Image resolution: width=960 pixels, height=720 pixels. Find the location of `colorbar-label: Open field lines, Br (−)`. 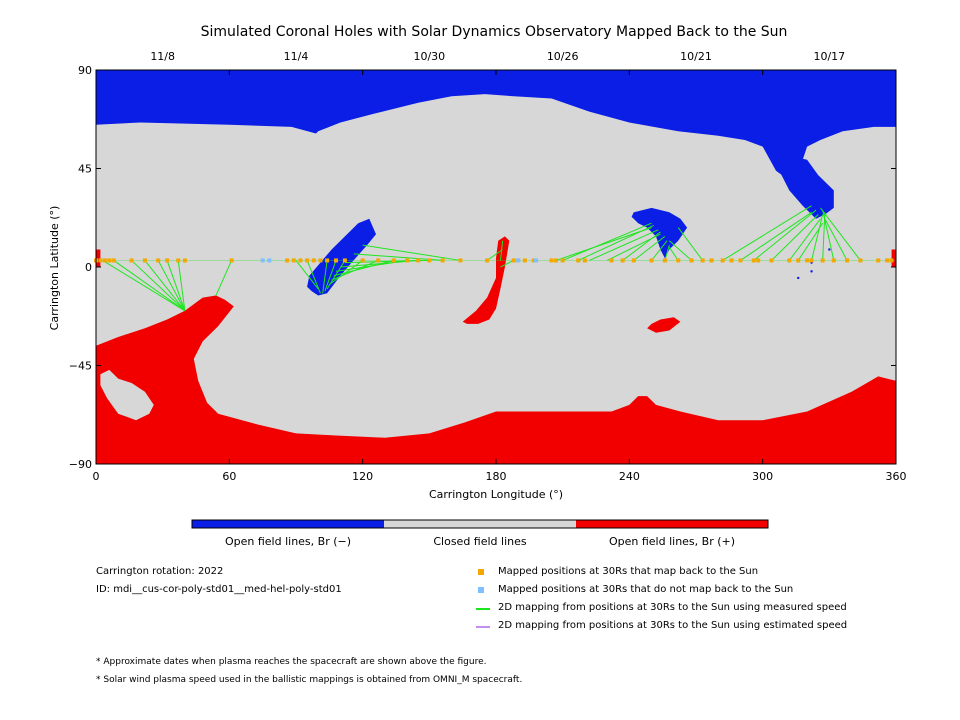

colorbar-label: Open field lines, Br (−) is located at coordinates (288, 541).